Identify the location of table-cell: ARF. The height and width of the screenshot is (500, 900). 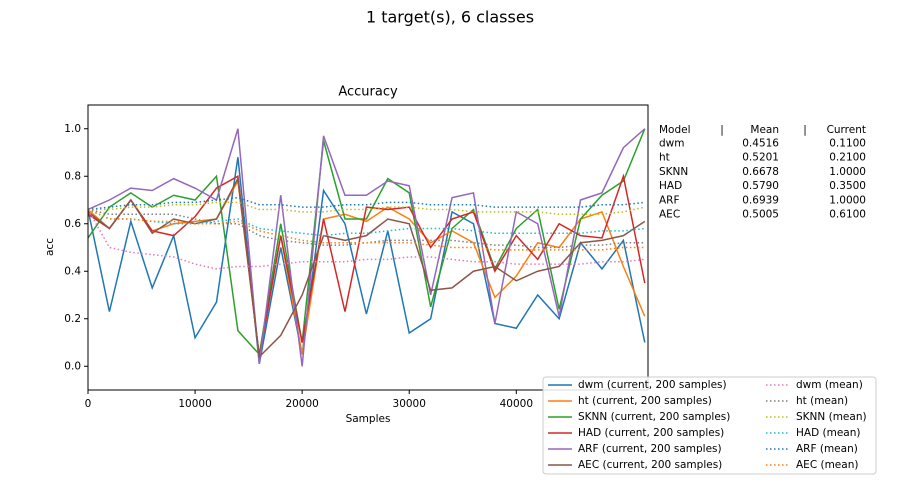
(669, 200).